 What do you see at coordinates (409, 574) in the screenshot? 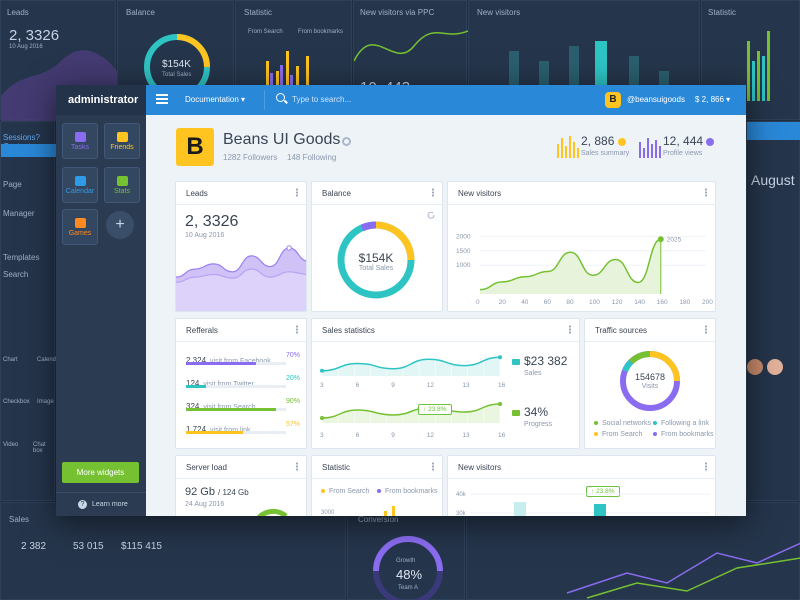
I see `bg-growth-value: 48%` at bounding box center [409, 574].